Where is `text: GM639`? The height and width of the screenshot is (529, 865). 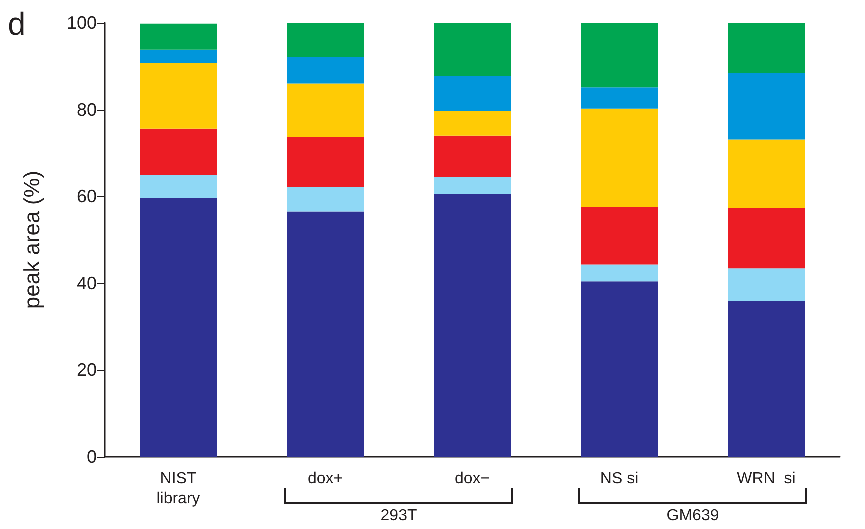
text: GM639 is located at coordinates (693, 516).